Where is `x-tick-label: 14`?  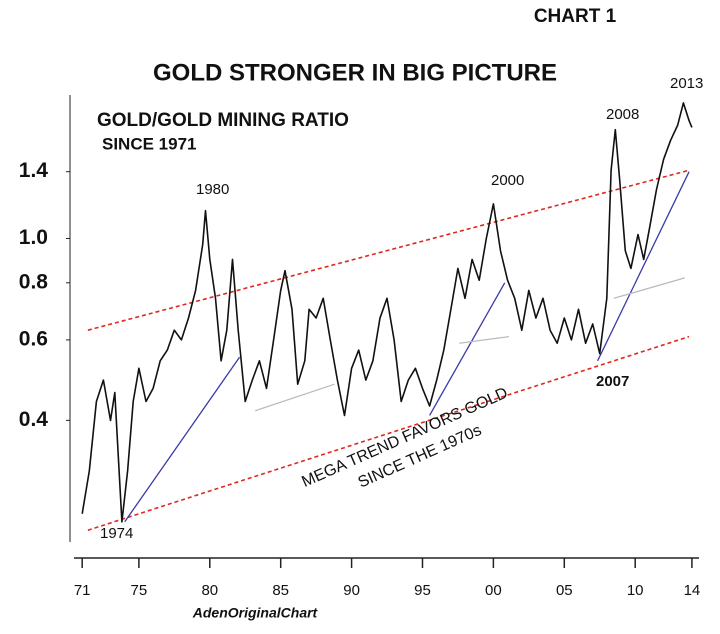
x-tick-label: 14 is located at coordinates (692, 590).